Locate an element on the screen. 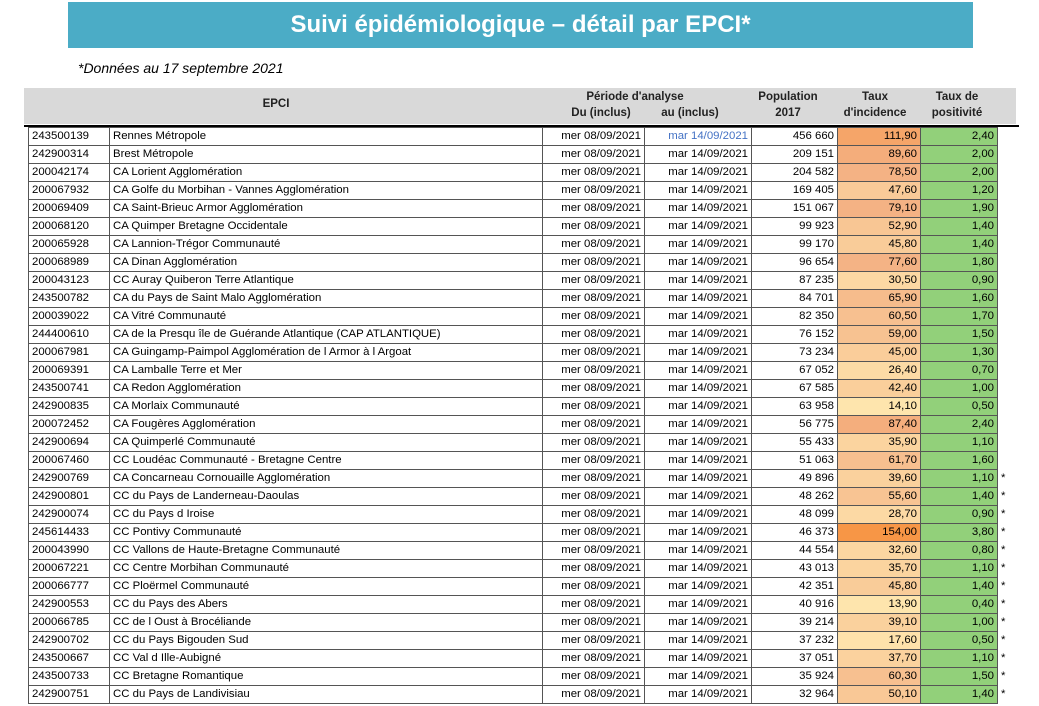 The image size is (1039, 706). cell-epci-name: CC Auray Quiberon Terre Atlantique is located at coordinates (326, 280).